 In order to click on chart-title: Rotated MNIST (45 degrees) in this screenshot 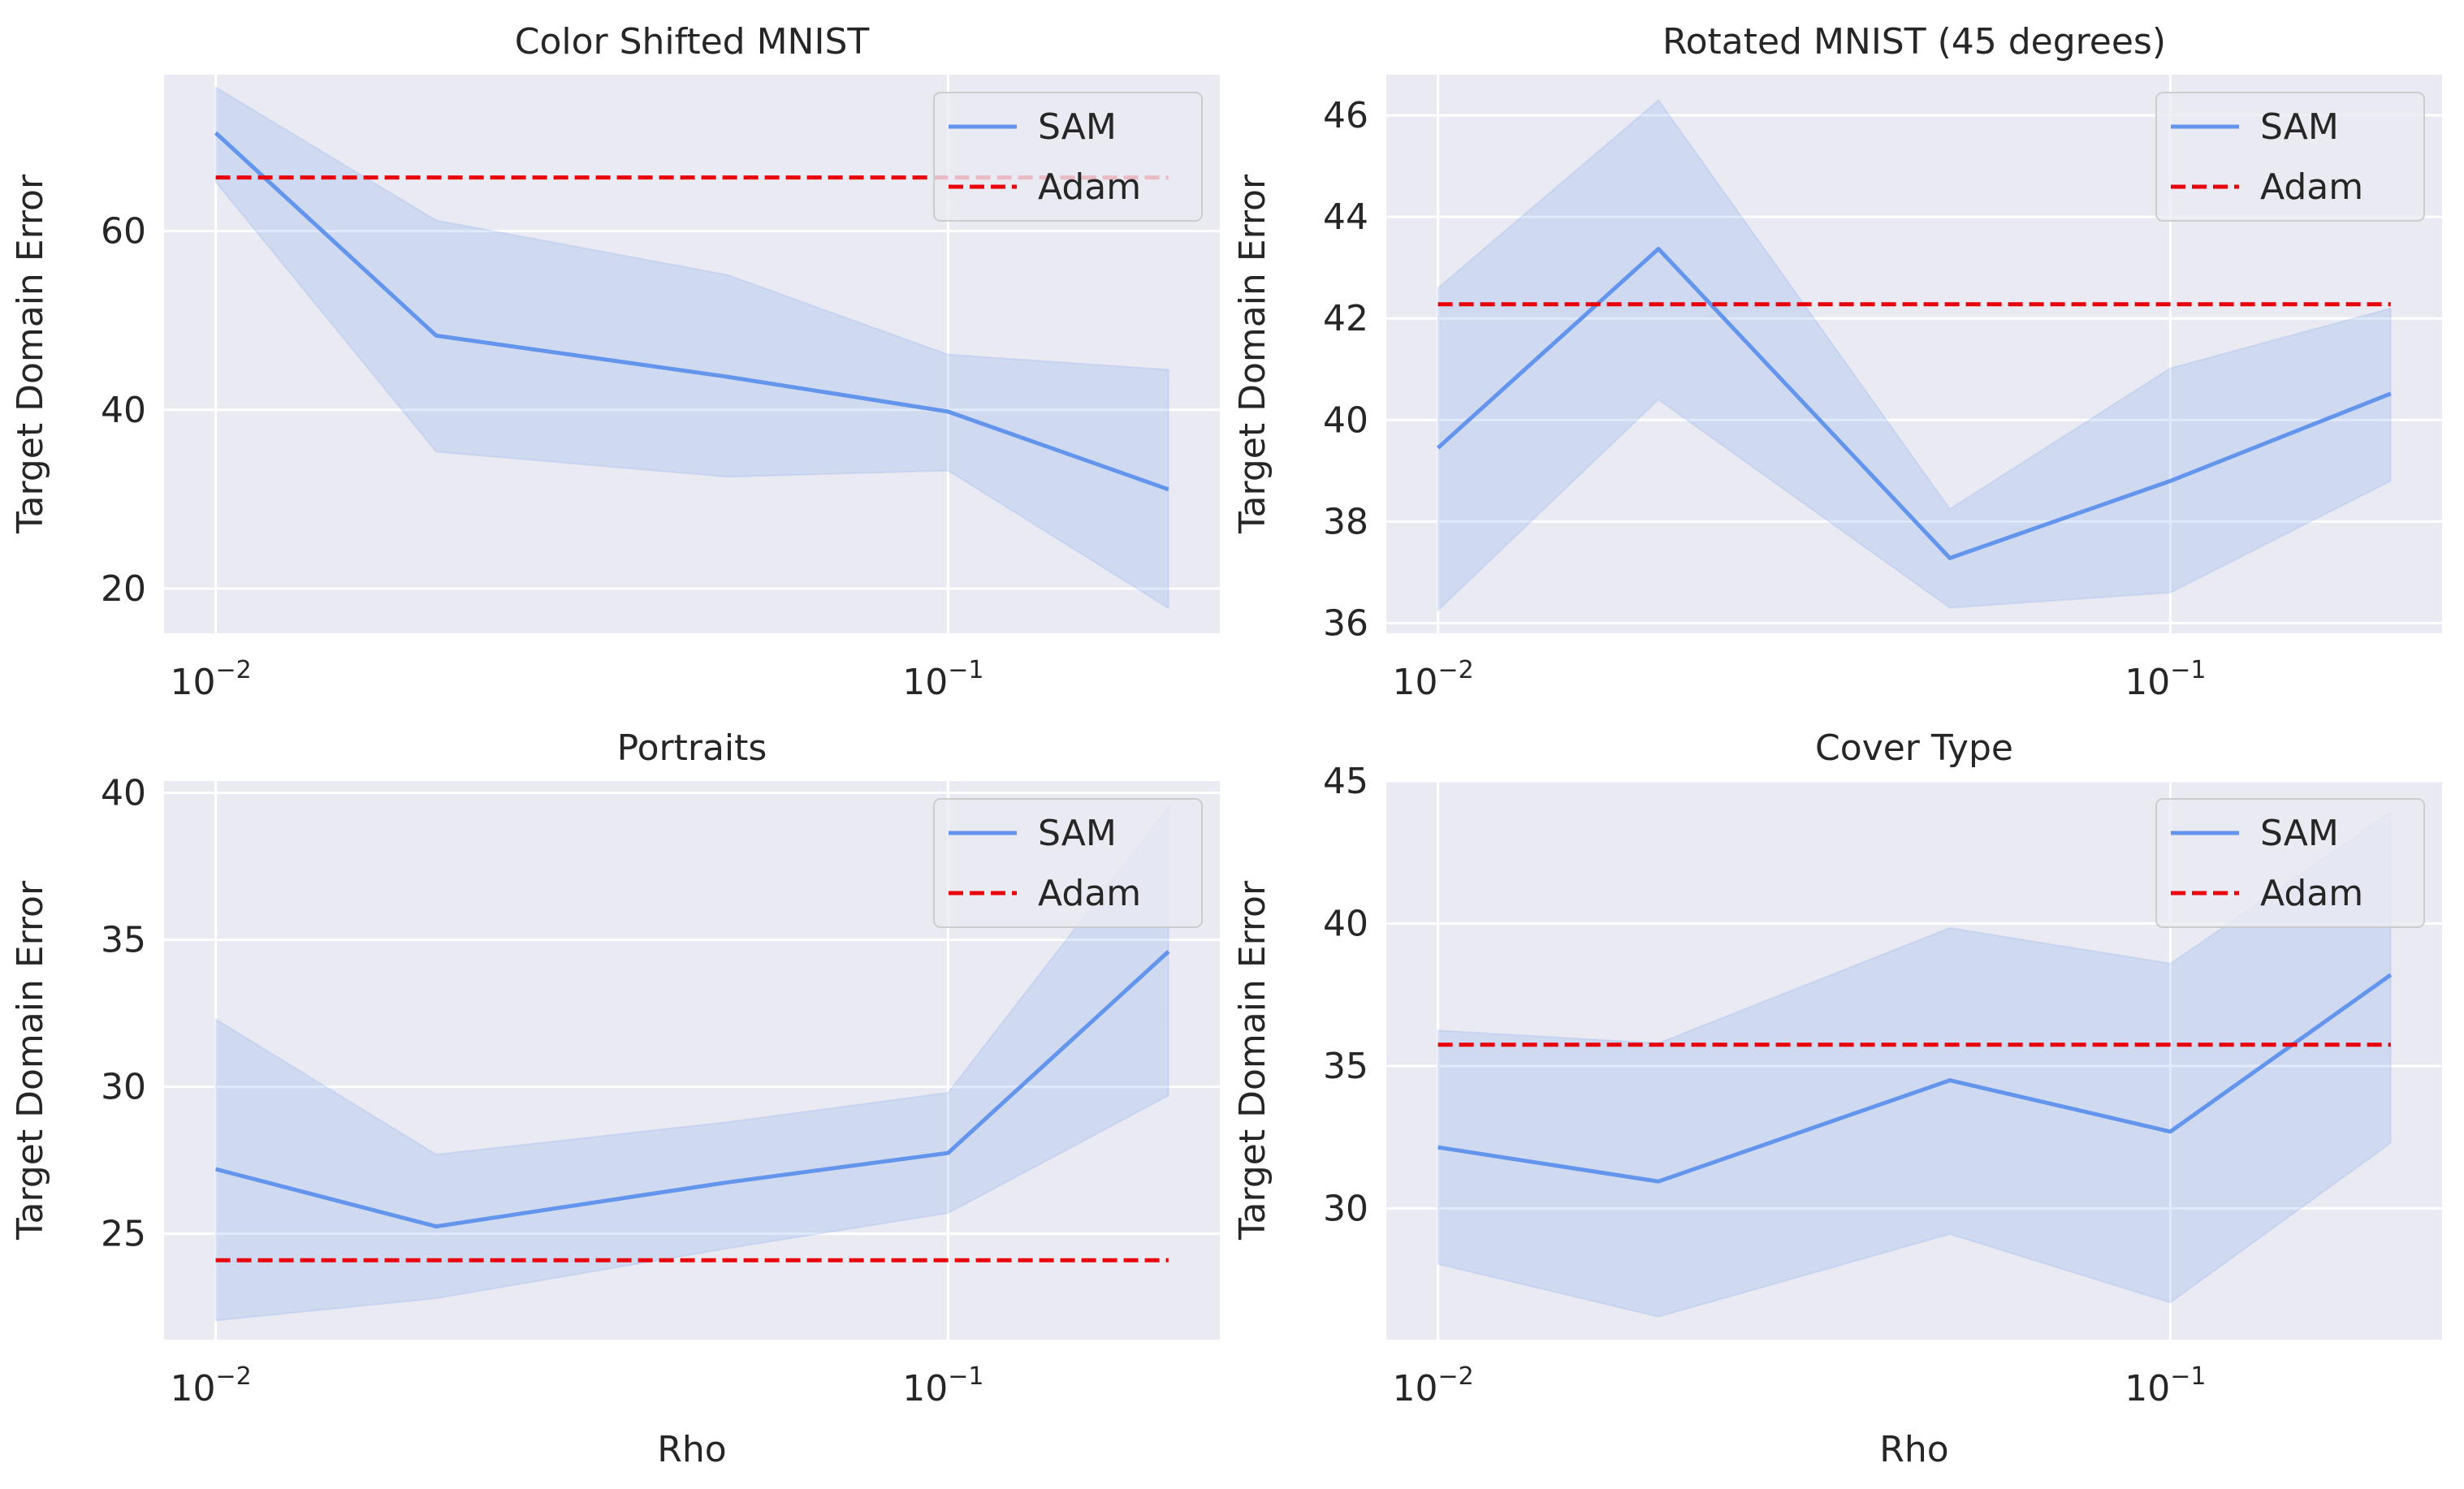, I will do `click(1914, 42)`.